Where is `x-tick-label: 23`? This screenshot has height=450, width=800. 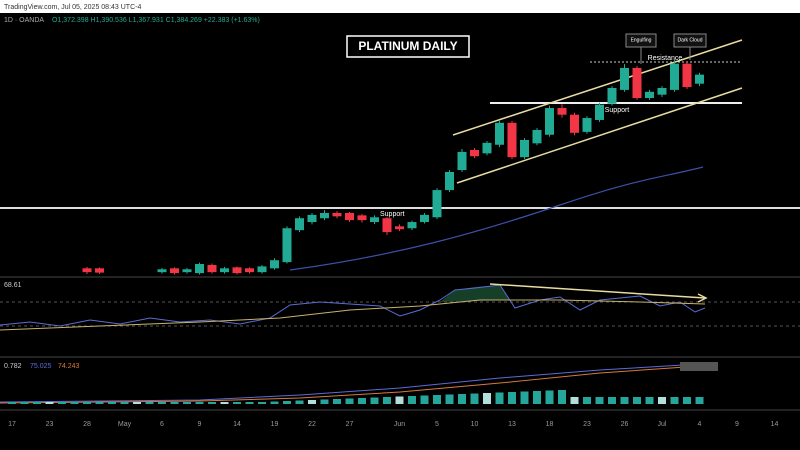 x-tick-label: 23 is located at coordinates (50, 424).